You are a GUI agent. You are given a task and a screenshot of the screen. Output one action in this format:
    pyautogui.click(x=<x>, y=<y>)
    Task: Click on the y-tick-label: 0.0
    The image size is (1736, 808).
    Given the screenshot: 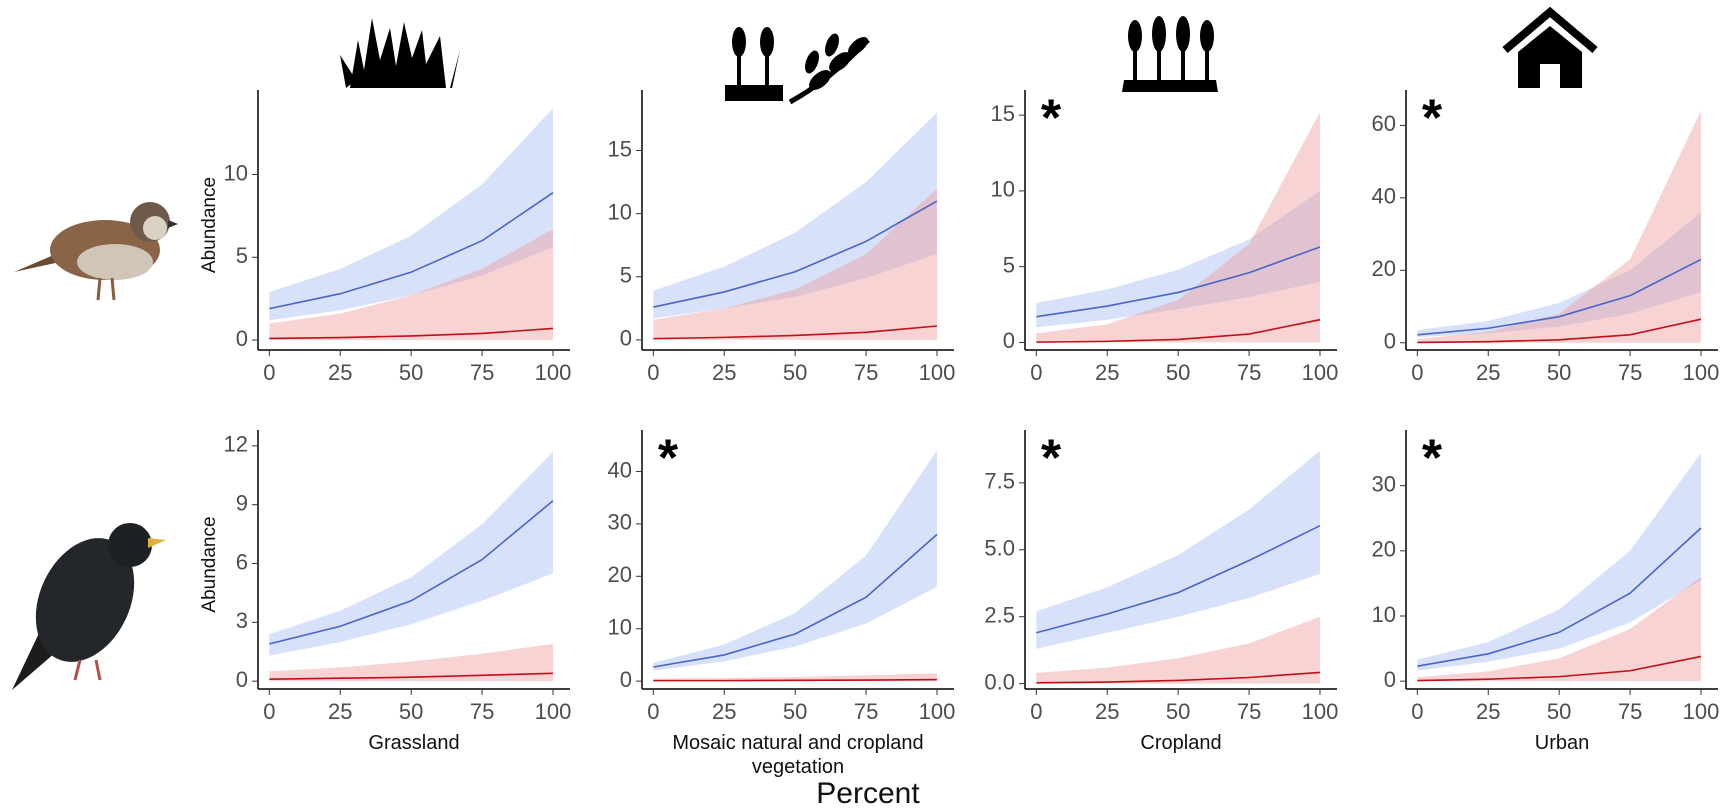 What is the action you would take?
    pyautogui.click(x=999, y=681)
    